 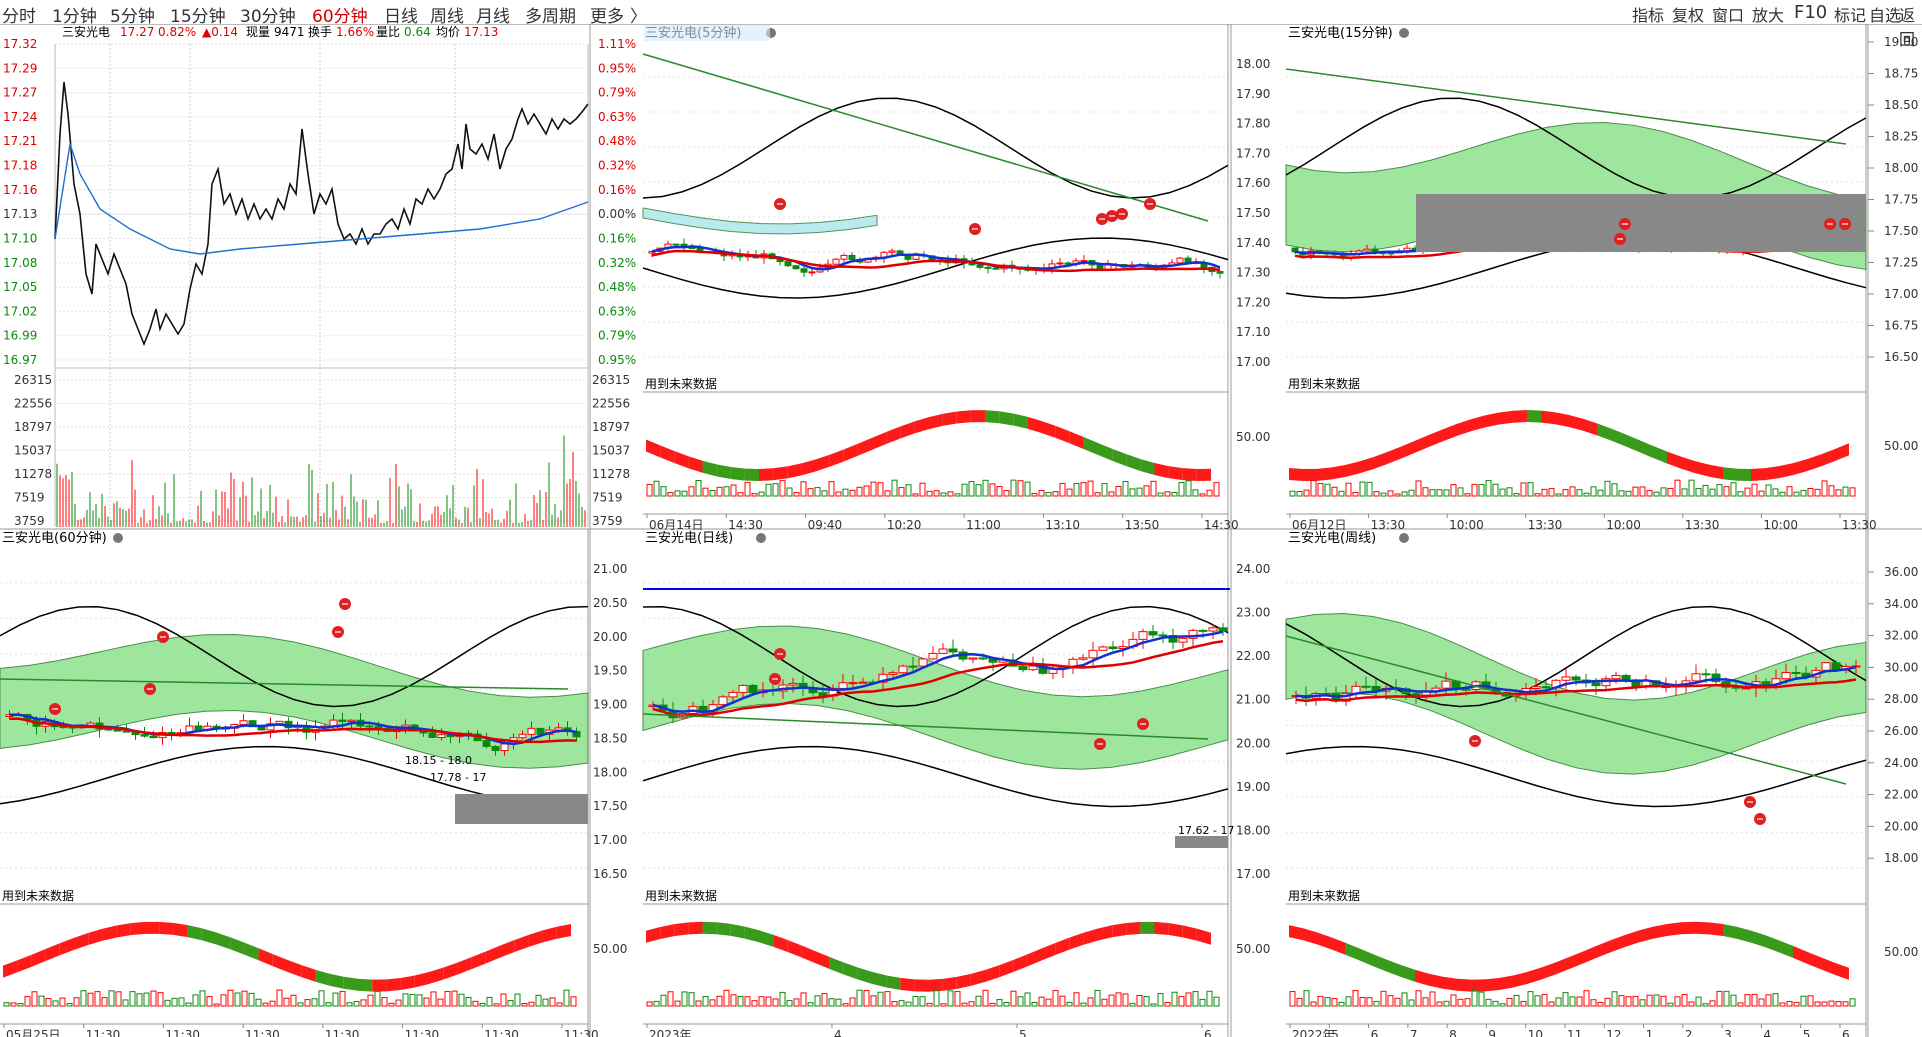 What do you see at coordinates (1811, 12) in the screenshot?
I see `tool-button-4: F10` at bounding box center [1811, 12].